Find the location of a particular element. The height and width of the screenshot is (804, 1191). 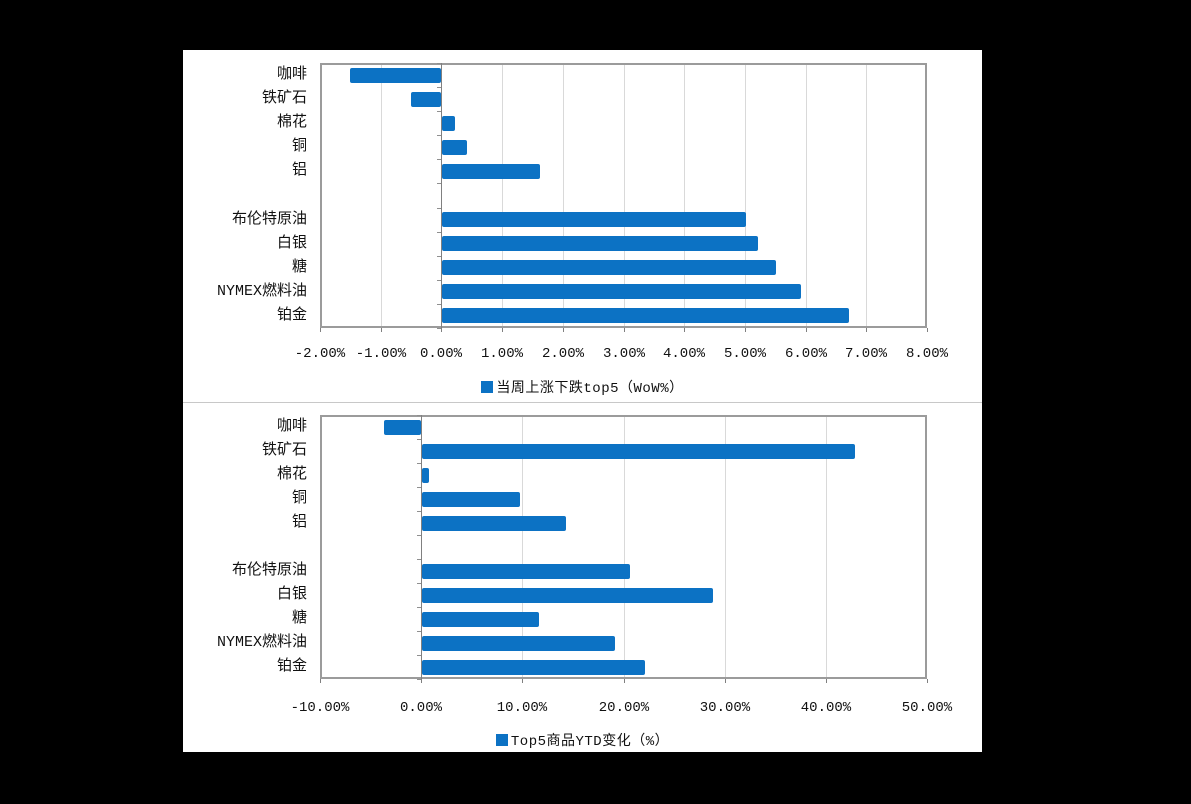

chart-divider is located at coordinates (582, 402).